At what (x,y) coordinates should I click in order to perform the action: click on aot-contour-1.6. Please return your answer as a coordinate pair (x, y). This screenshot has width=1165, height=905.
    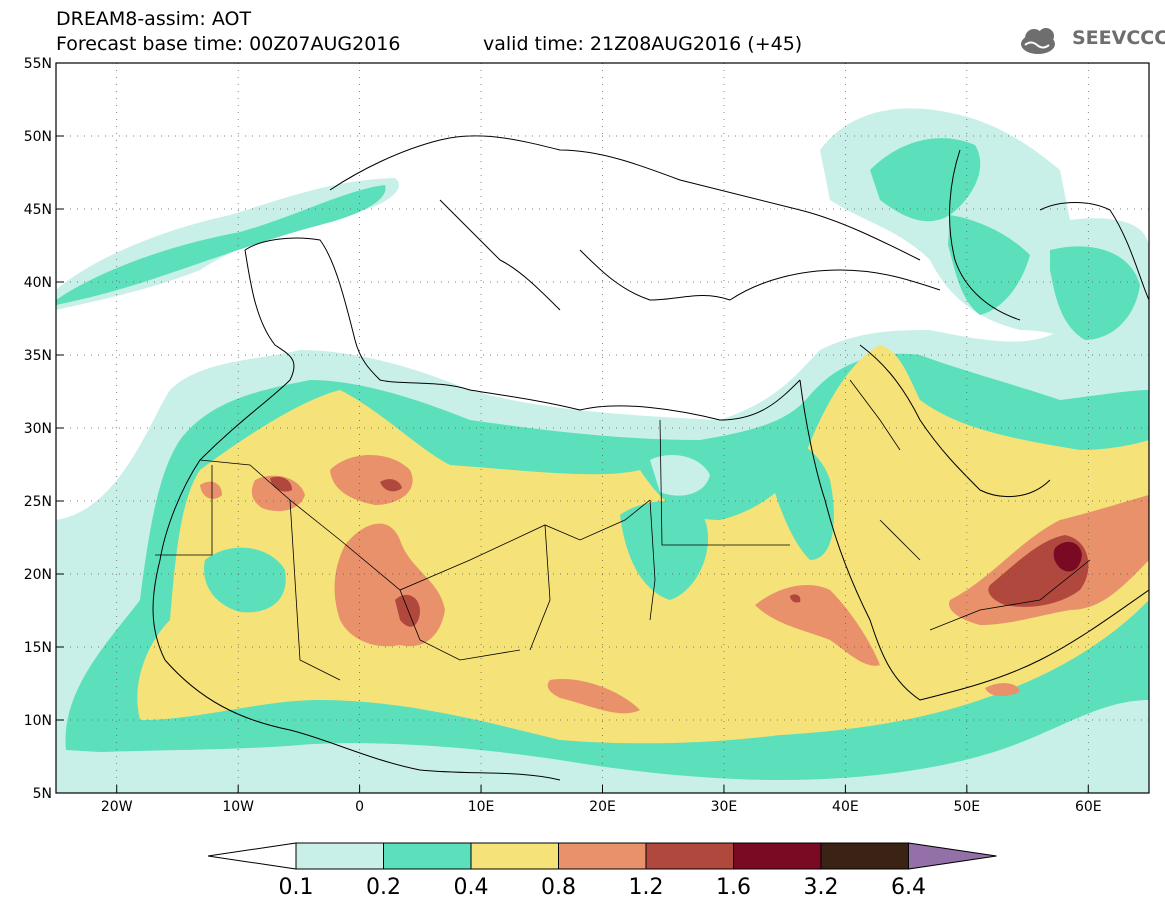
    Looking at the image, I should click on (1067, 556).